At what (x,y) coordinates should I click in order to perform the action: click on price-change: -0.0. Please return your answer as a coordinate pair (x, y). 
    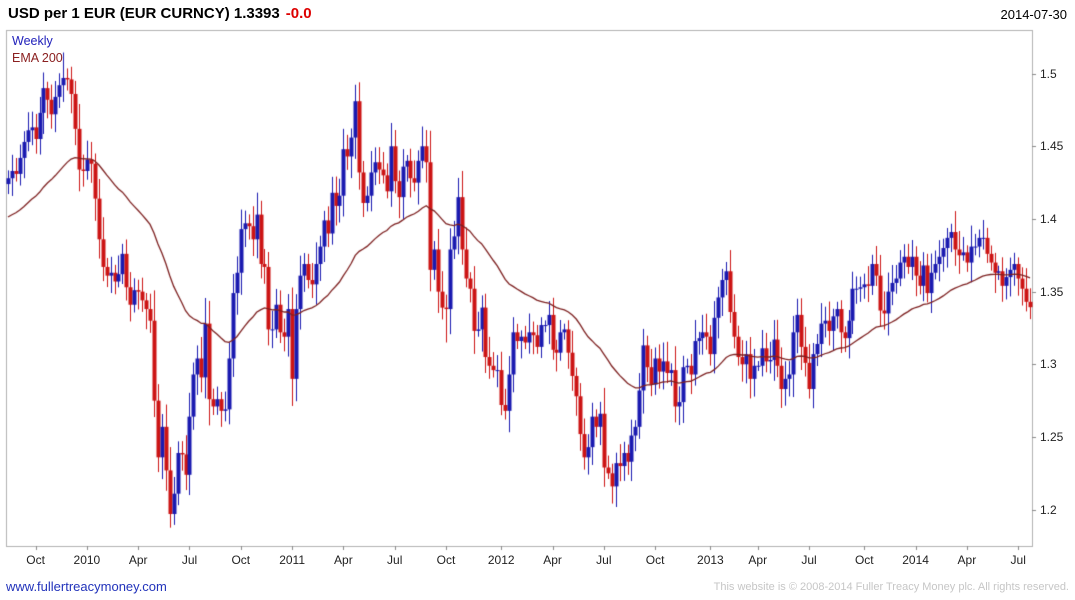
    Looking at the image, I should click on (298, 13).